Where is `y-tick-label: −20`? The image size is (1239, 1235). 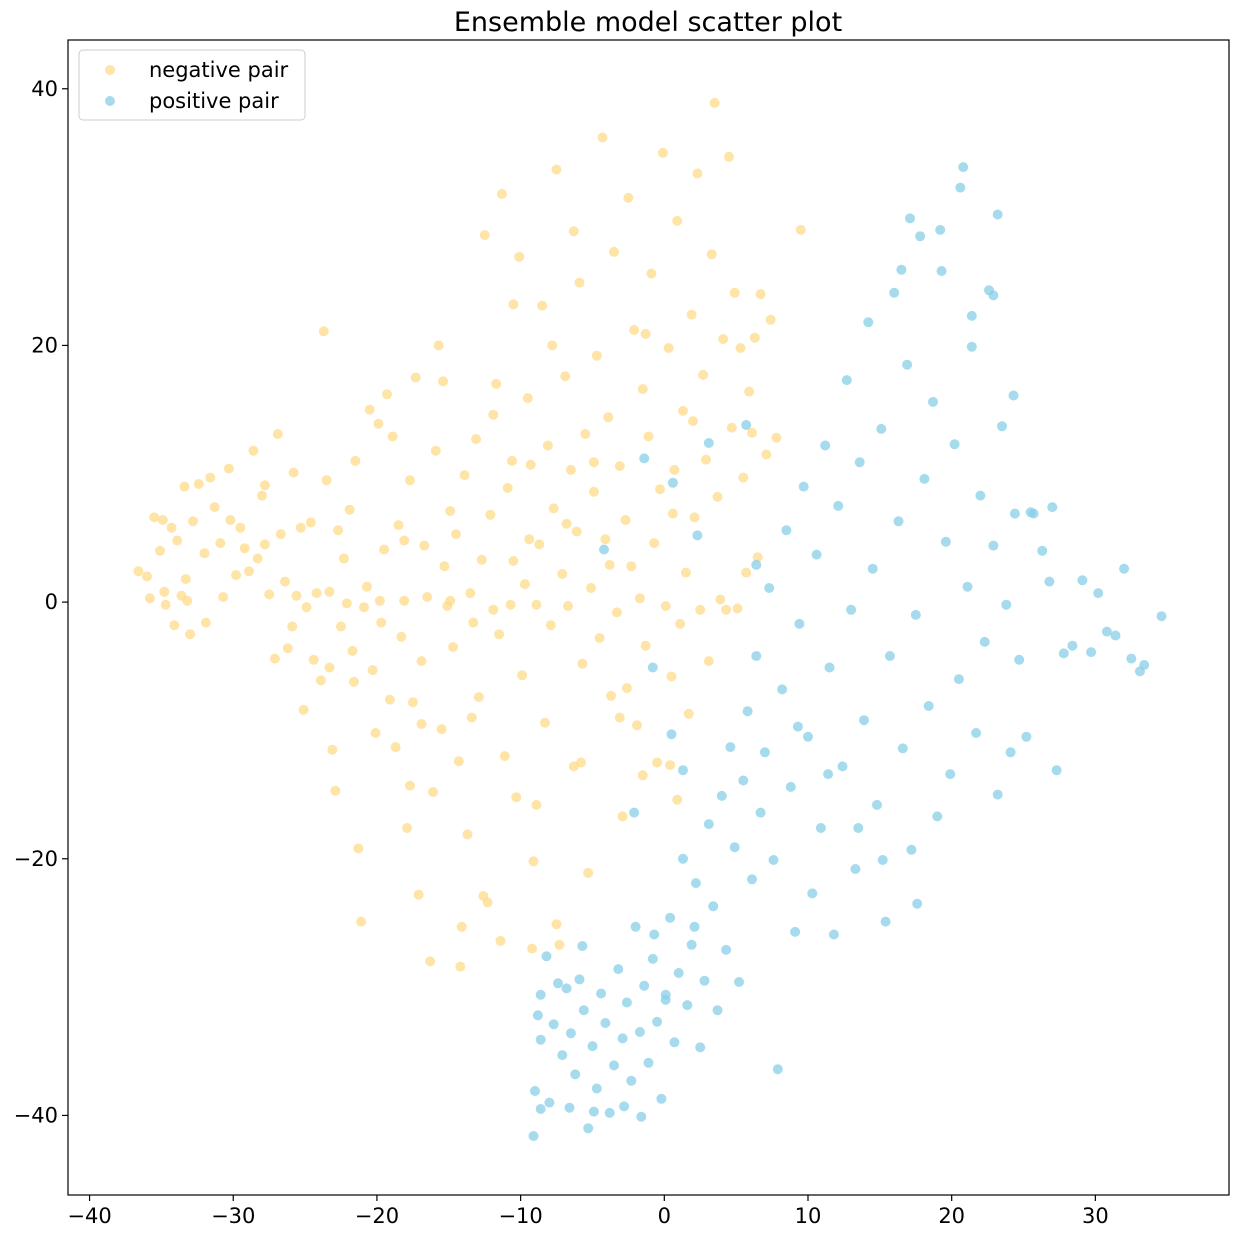
y-tick-label: −20 is located at coordinates (36, 859).